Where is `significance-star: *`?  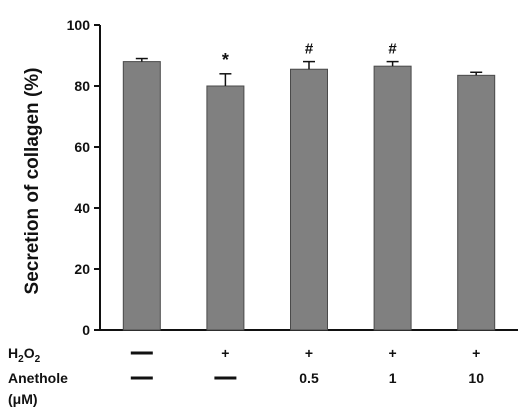 significance-star: * is located at coordinates (225, 60).